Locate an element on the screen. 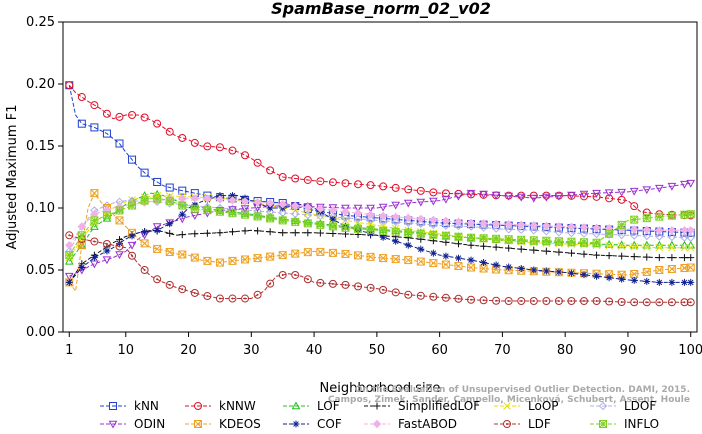 This screenshot has width=702, height=434. x-tick-label: 20 is located at coordinates (188, 350).